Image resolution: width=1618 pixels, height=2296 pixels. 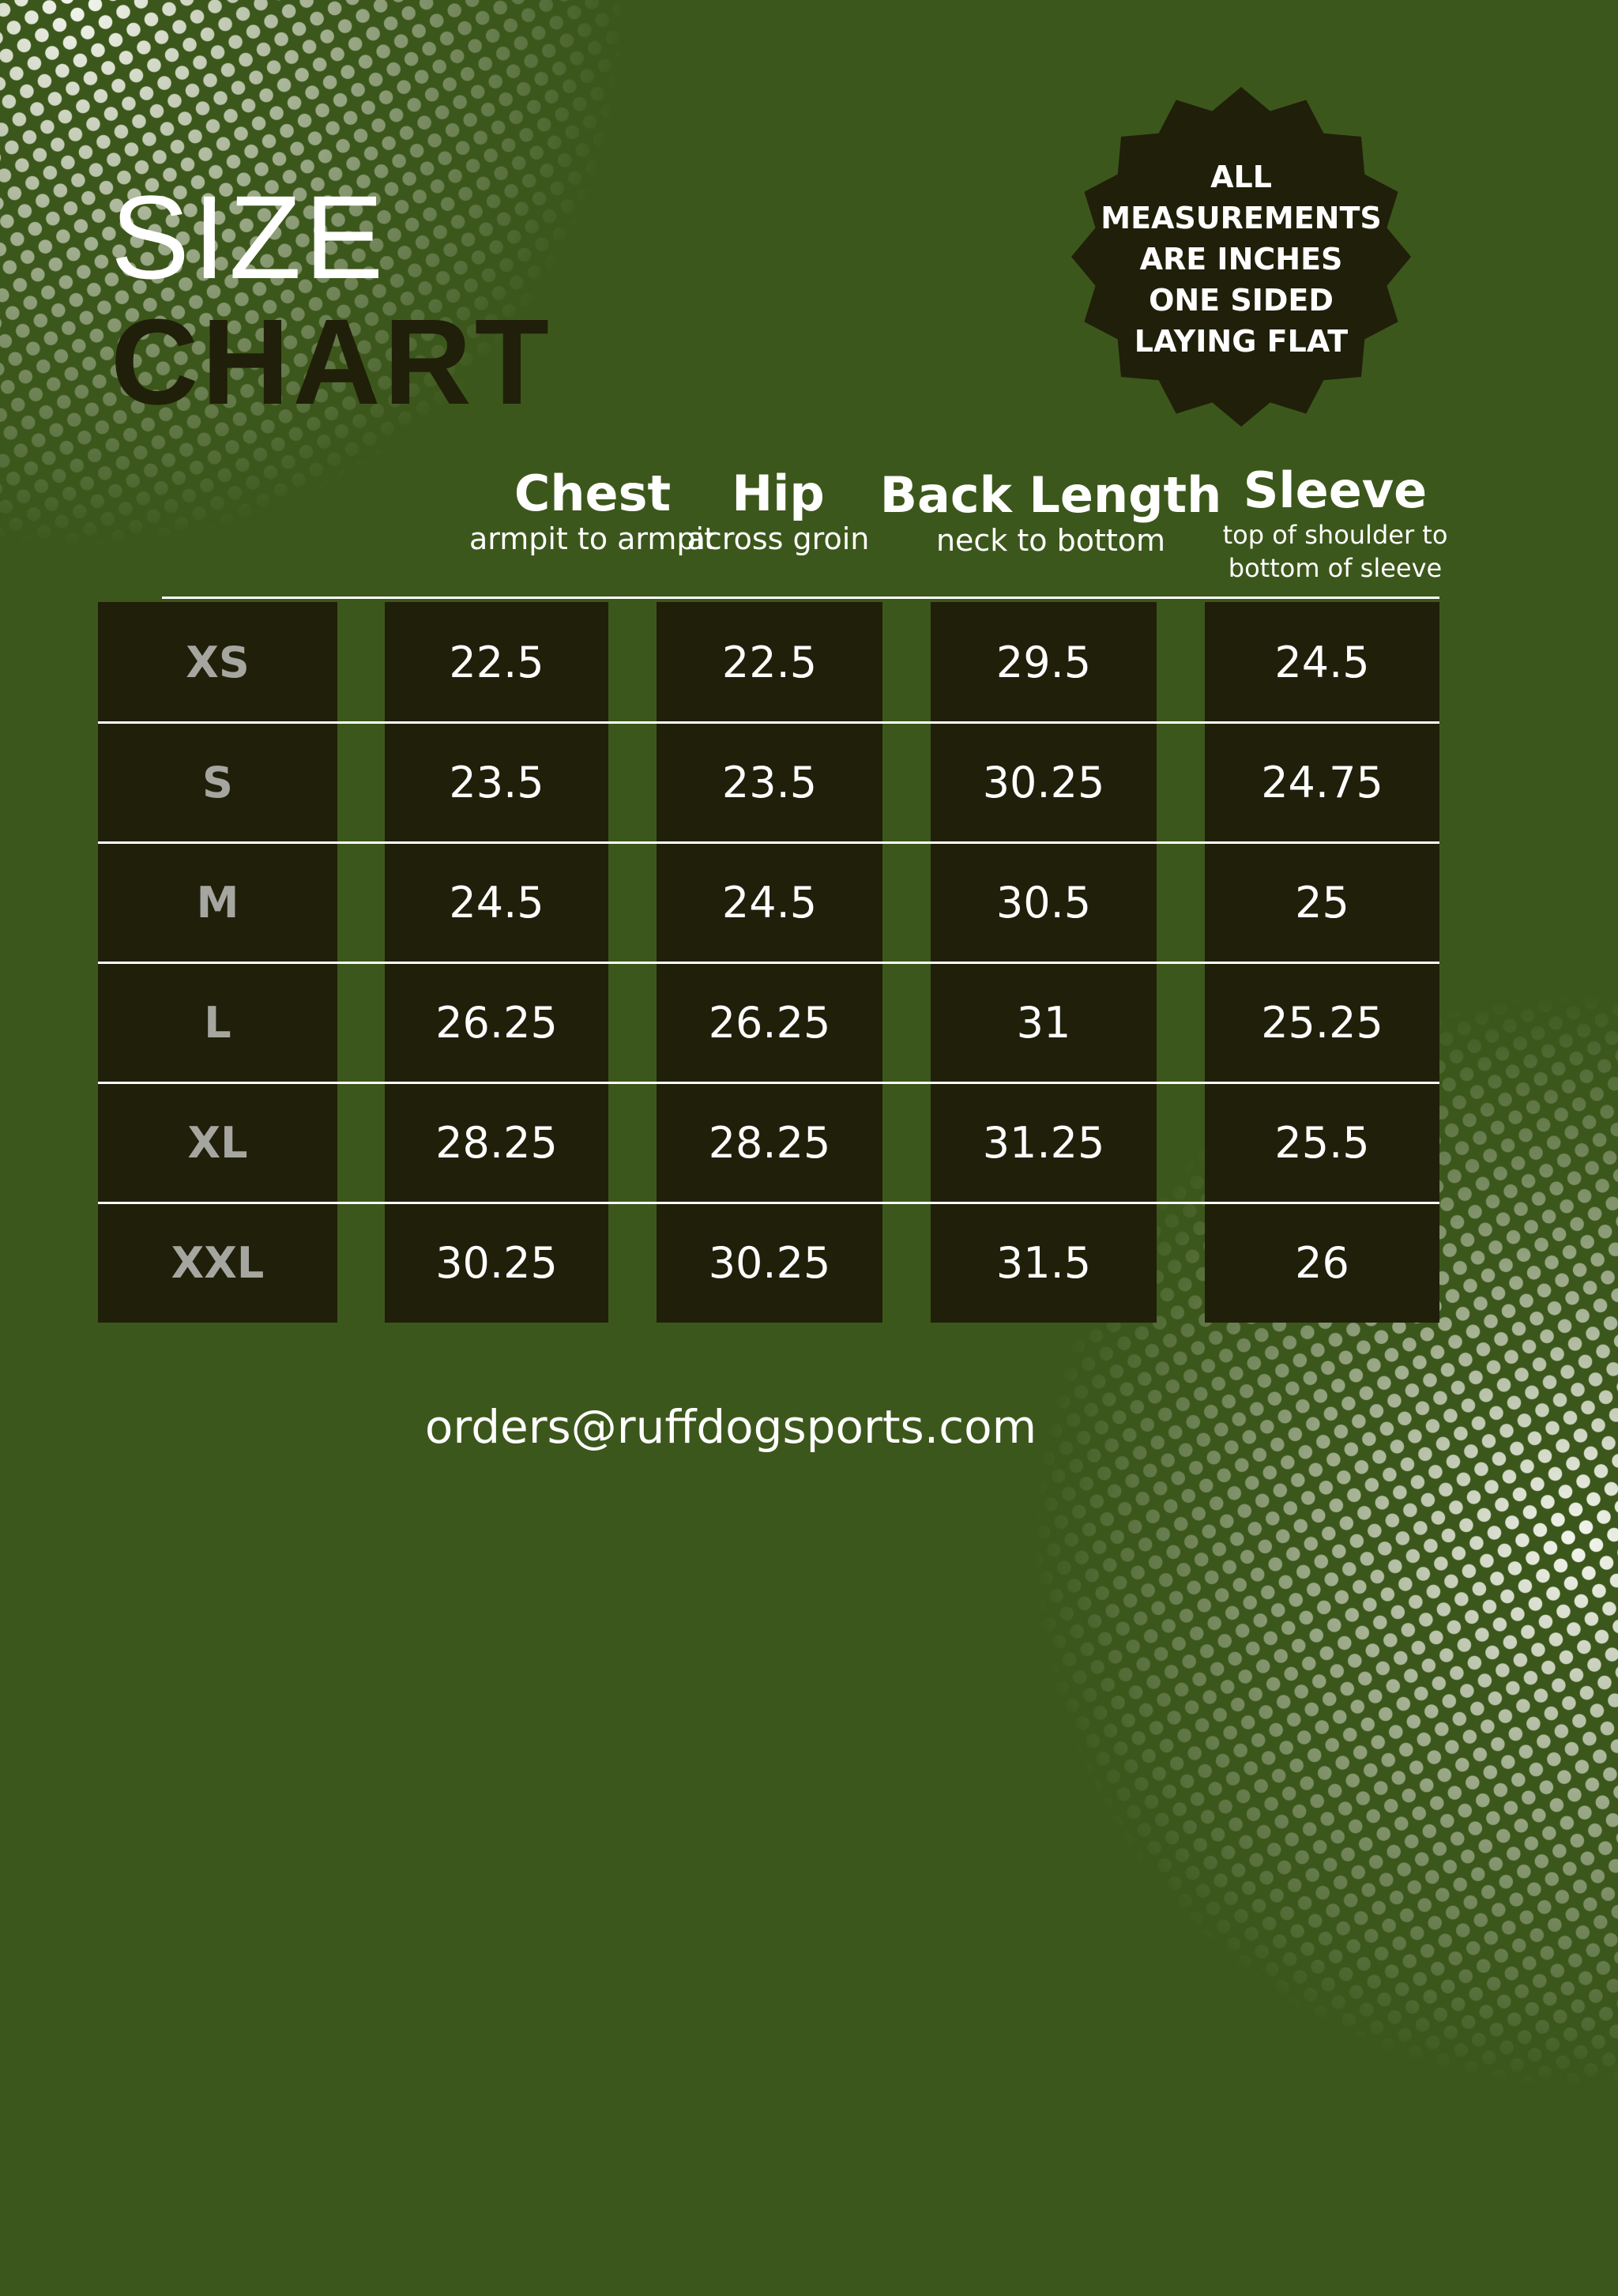 What do you see at coordinates (217, 782) in the screenshot?
I see `size-label: S` at bounding box center [217, 782].